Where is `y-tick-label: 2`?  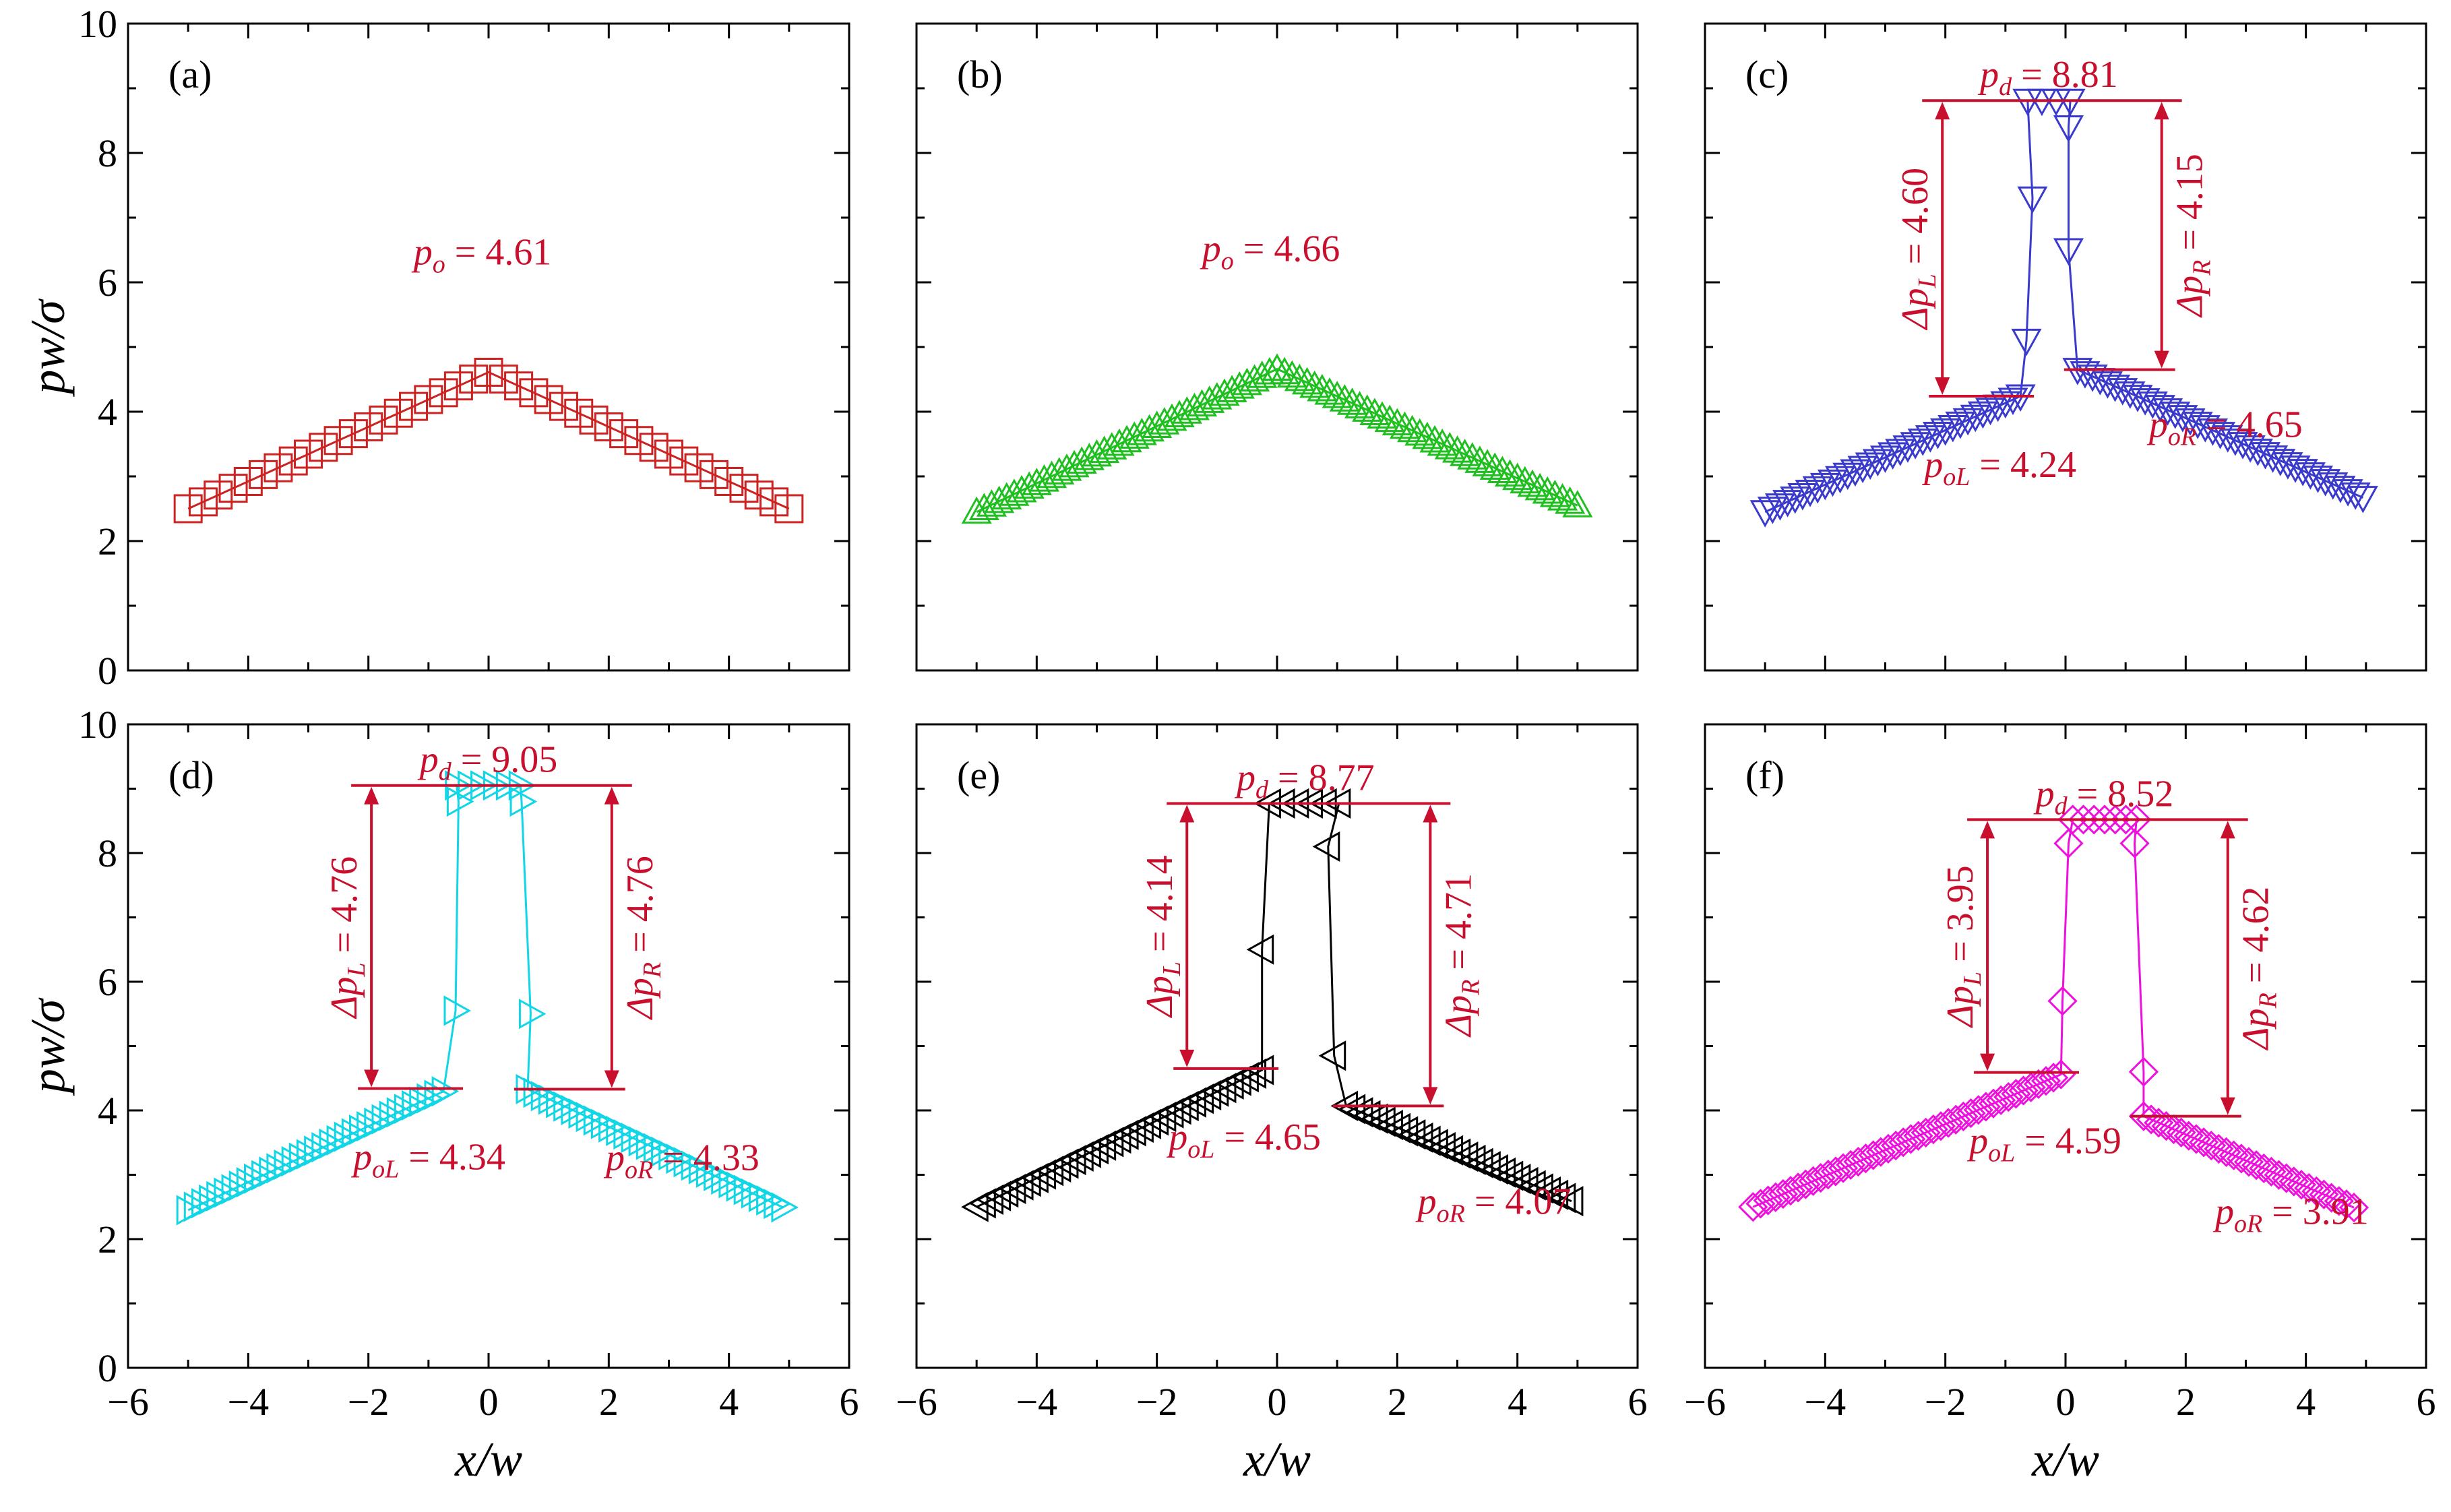
y-tick-label: 2 is located at coordinates (107, 541).